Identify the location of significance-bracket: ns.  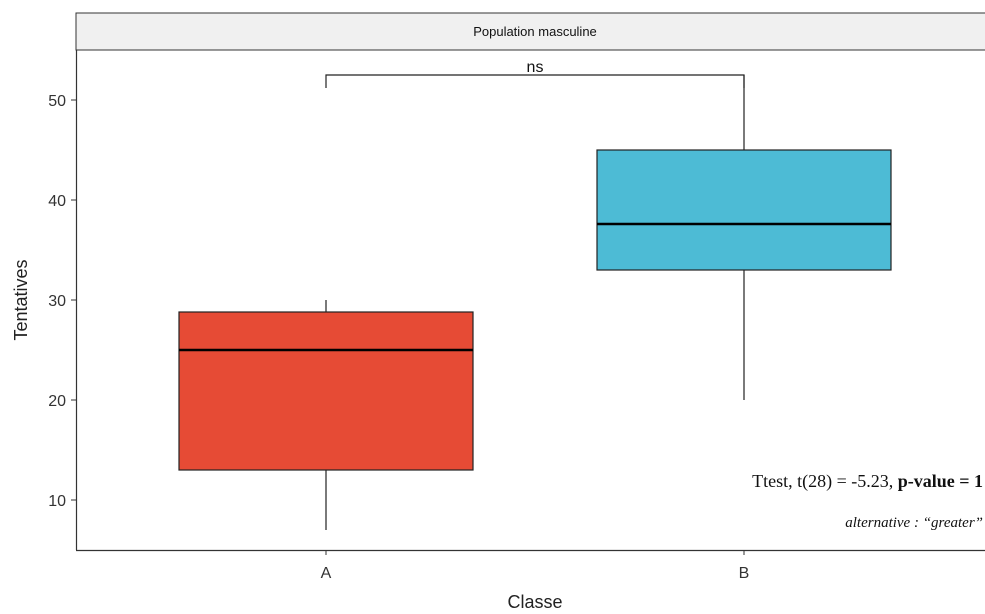
(535, 73).